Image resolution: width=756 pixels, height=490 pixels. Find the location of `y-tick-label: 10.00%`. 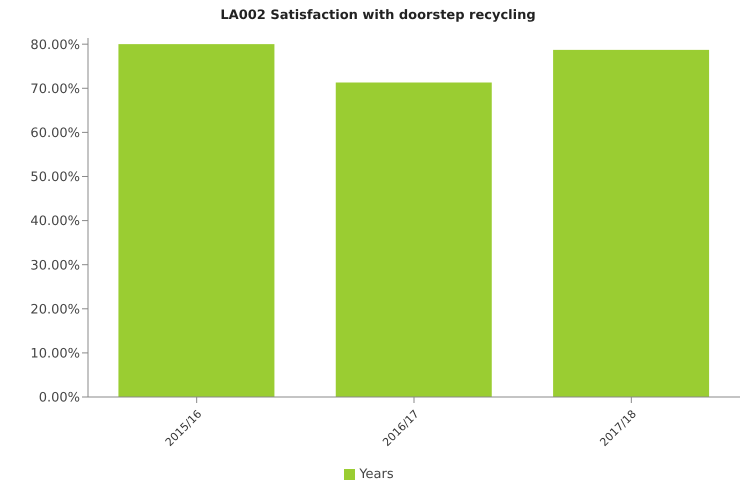

y-tick-label: 10.00% is located at coordinates (55, 354).